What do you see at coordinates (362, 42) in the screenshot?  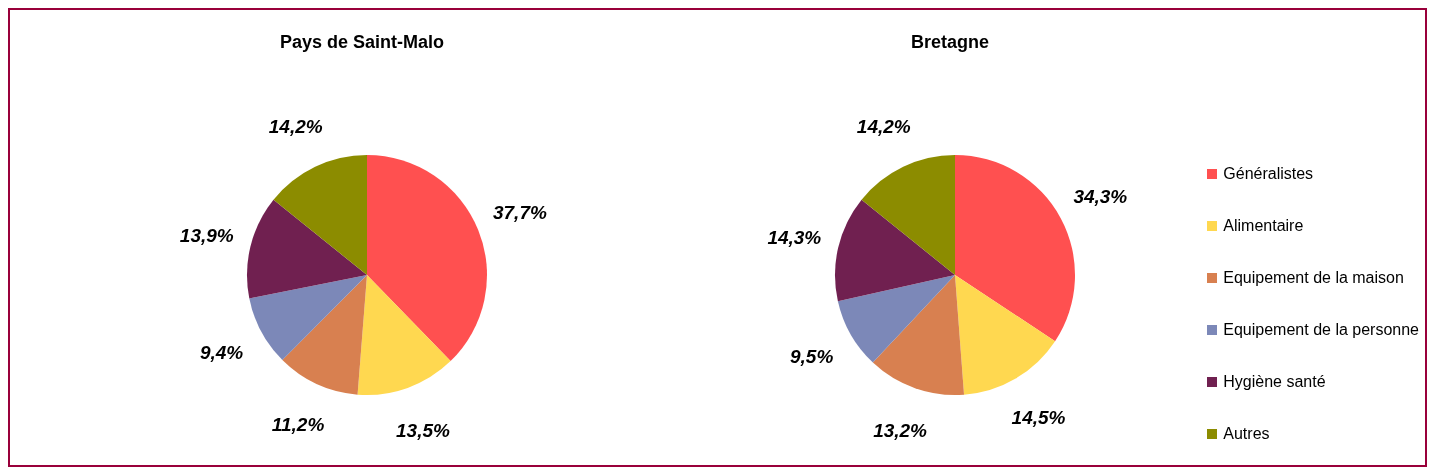 I see `chart-title: Pays de Saint-Malo` at bounding box center [362, 42].